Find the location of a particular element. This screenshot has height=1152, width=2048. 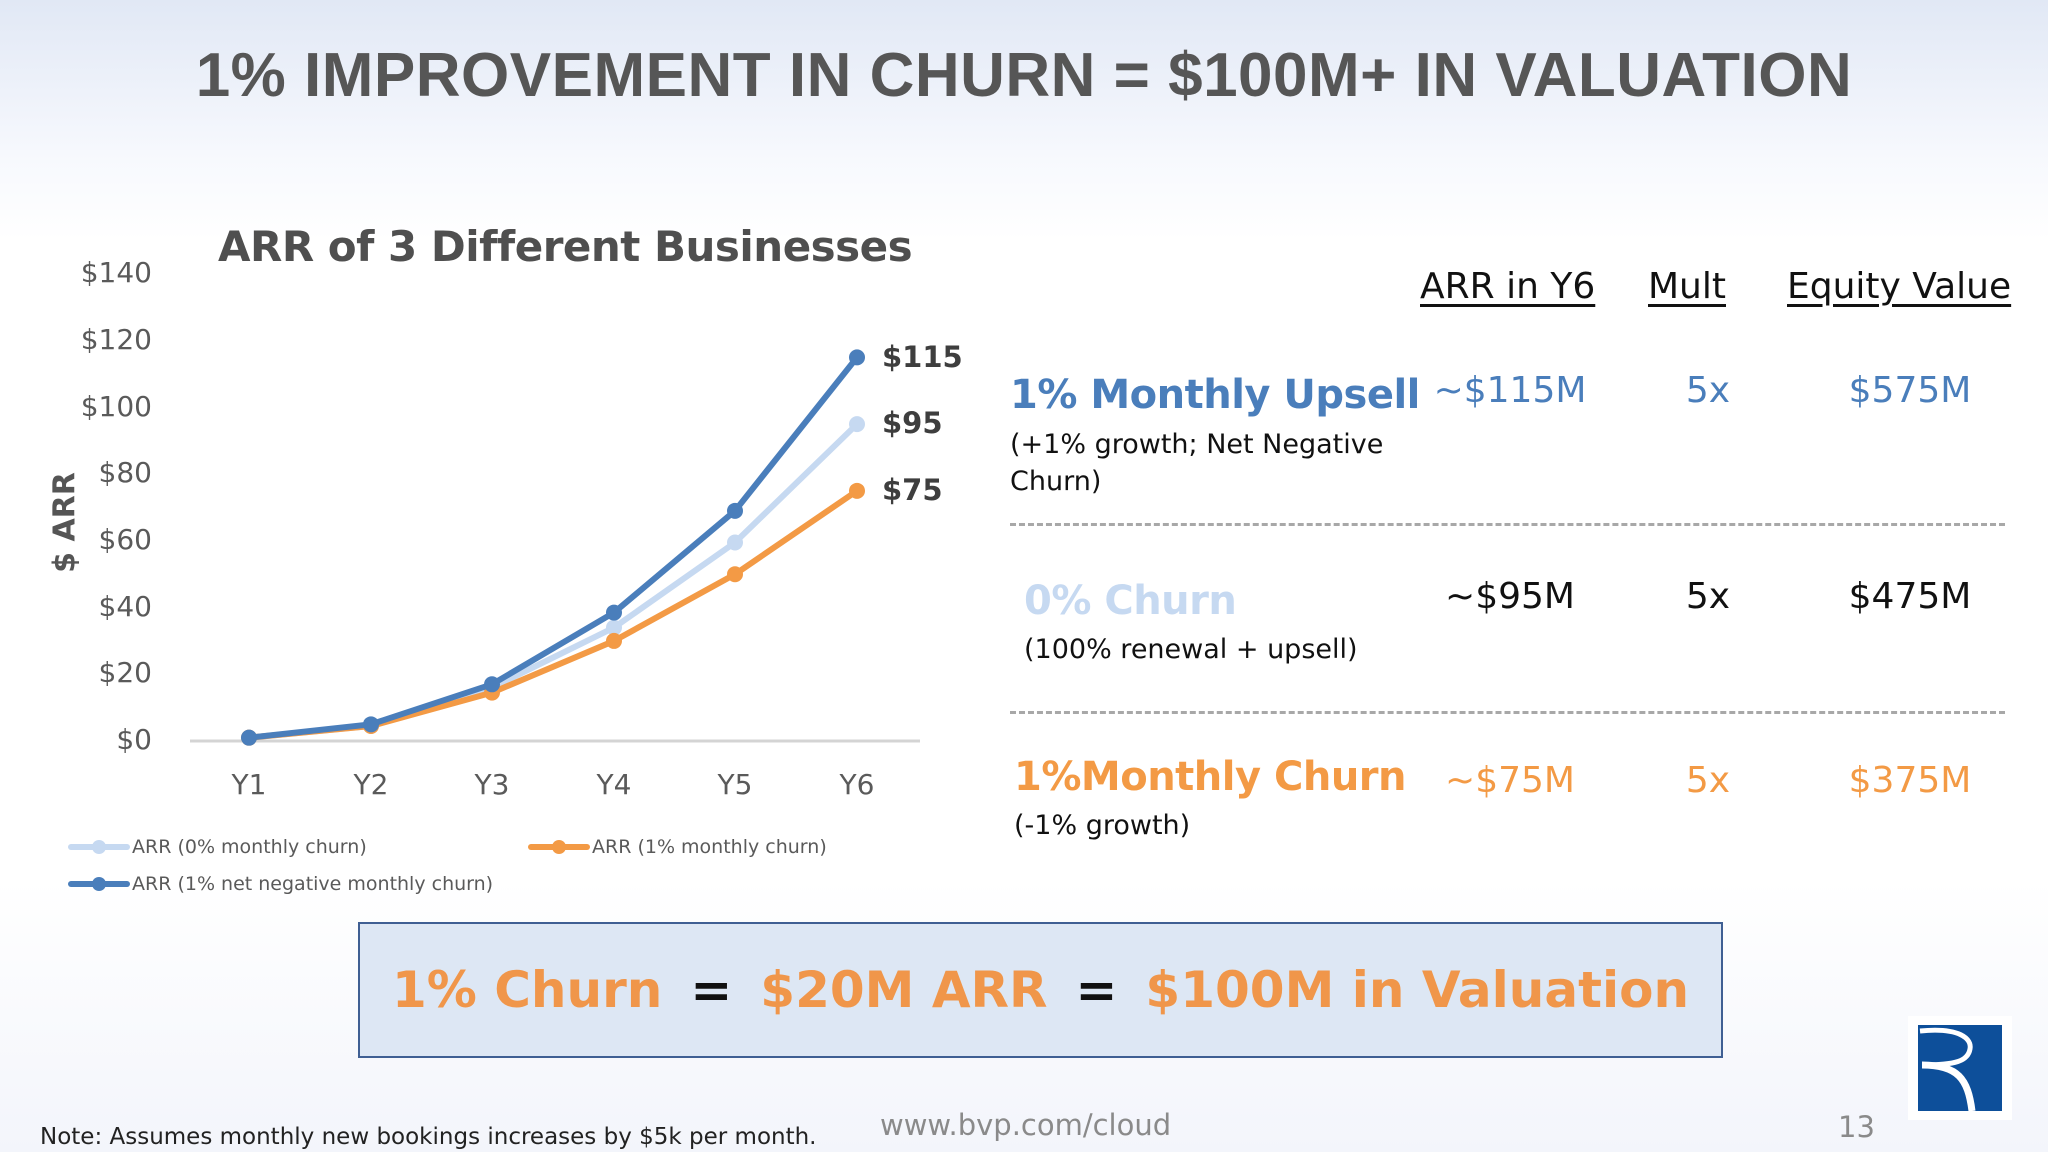

x-tick: Y4 is located at coordinates (614, 784).